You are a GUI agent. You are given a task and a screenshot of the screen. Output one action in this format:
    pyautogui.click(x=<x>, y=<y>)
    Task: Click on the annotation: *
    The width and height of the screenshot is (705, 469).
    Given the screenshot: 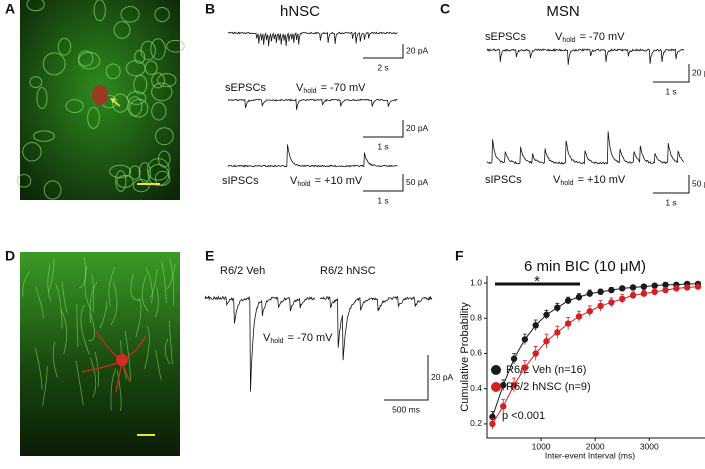 What is the action you would take?
    pyautogui.click(x=537, y=281)
    